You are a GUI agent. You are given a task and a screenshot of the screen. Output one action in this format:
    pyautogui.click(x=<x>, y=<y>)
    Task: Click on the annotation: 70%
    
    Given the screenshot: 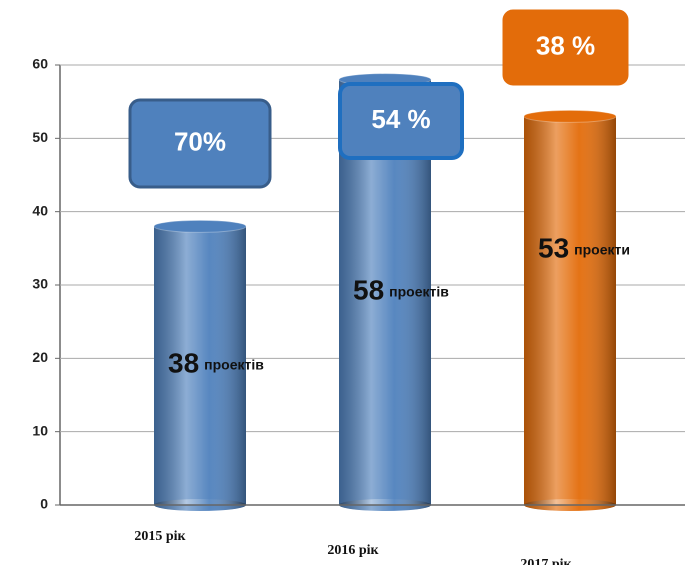 What is the action you would take?
    pyautogui.click(x=200, y=141)
    